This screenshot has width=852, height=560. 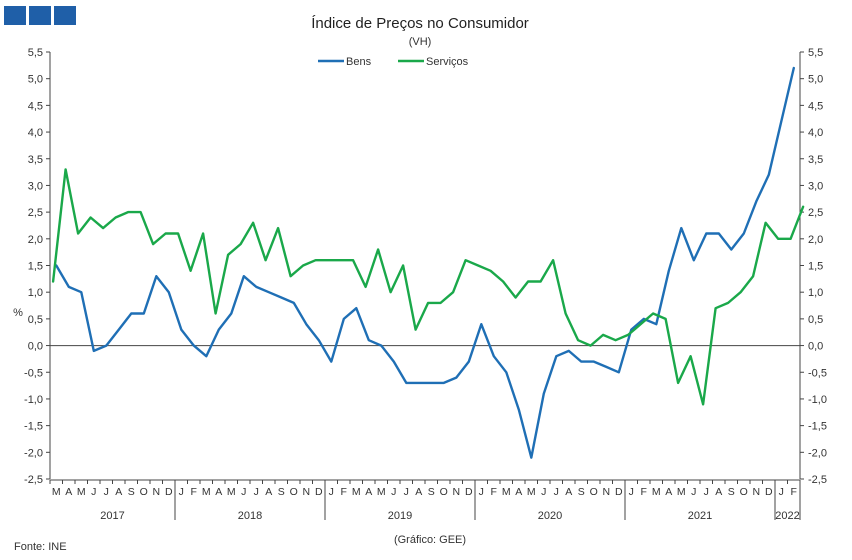 What do you see at coordinates (33, 373) in the screenshot?
I see `y-tick-label-left: -0,5` at bounding box center [33, 373].